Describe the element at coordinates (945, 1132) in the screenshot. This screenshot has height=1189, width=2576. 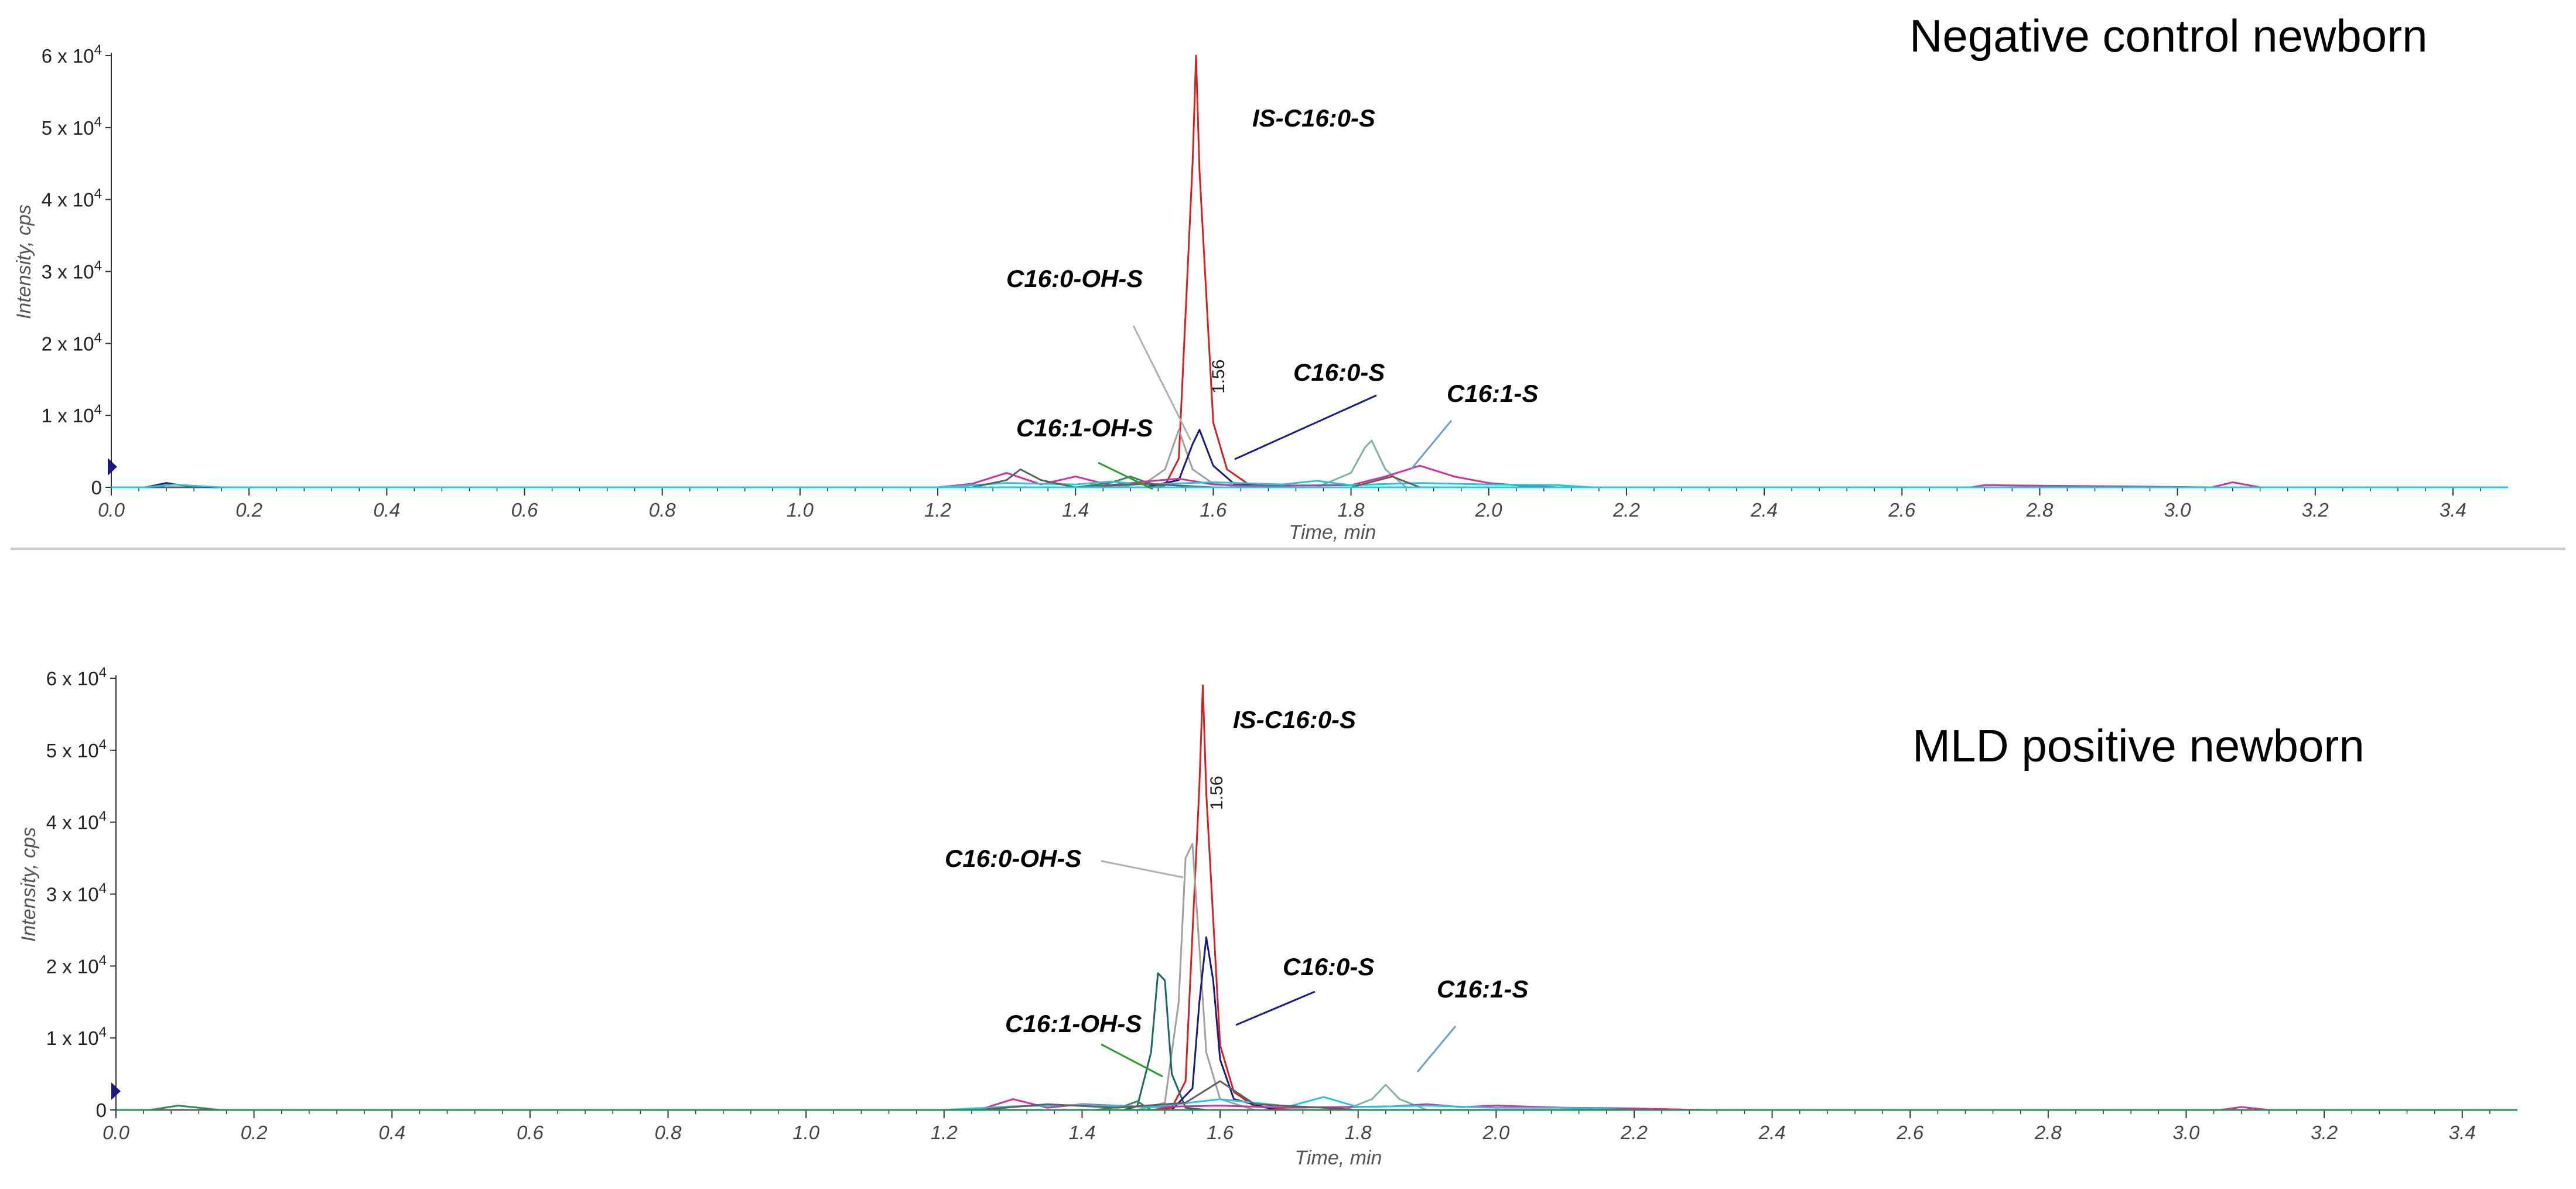
I see `x-tick-label: 1.2` at that location.